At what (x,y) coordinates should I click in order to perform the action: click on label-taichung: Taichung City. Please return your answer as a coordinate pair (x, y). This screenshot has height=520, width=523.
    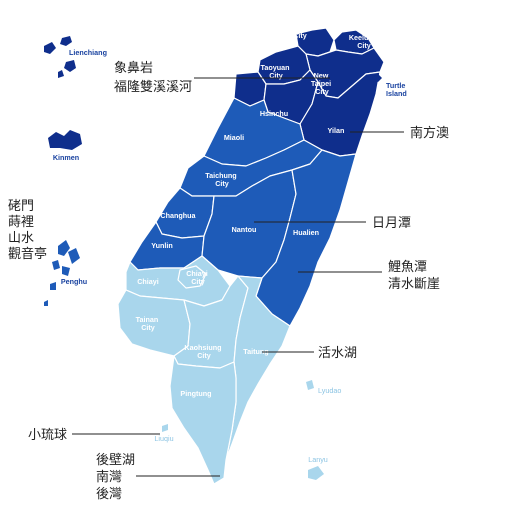
    Looking at the image, I should click on (221, 179).